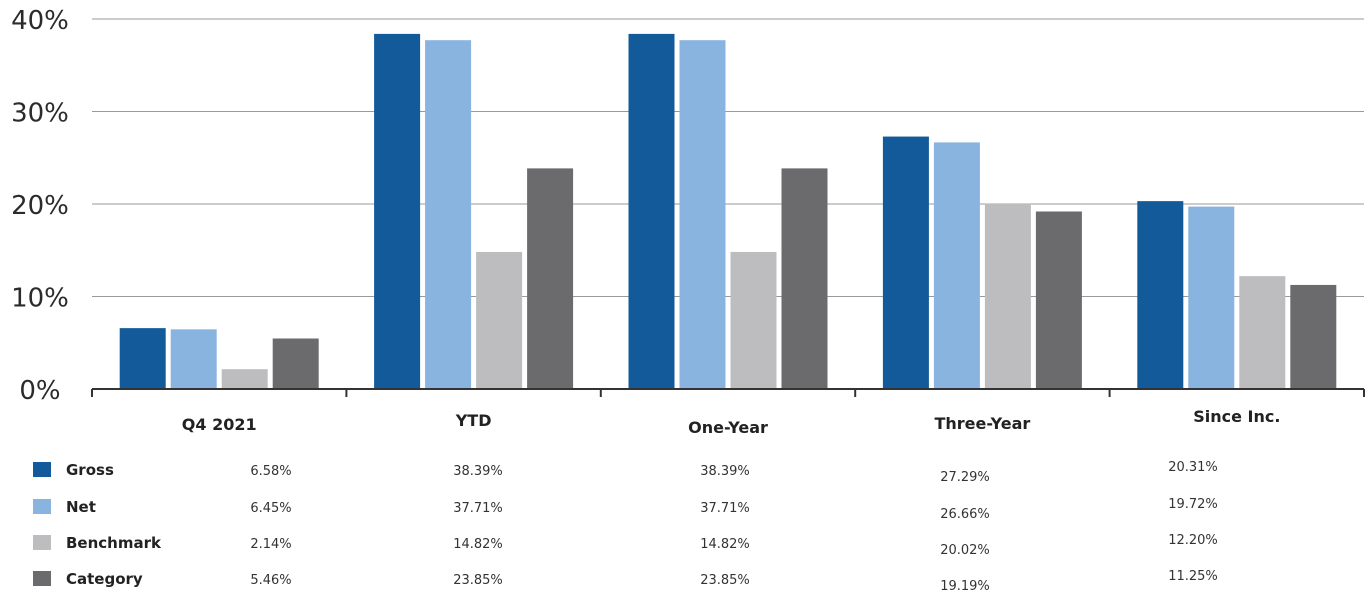 The image size is (1372, 593). I want to click on y-tick-label: 40%, so click(40, 21).